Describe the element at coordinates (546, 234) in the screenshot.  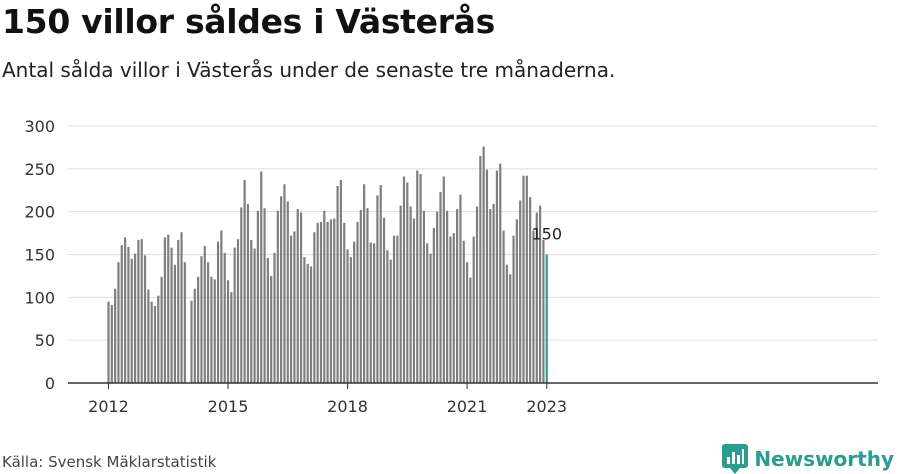
I see `highlight-value-label: 150` at that location.